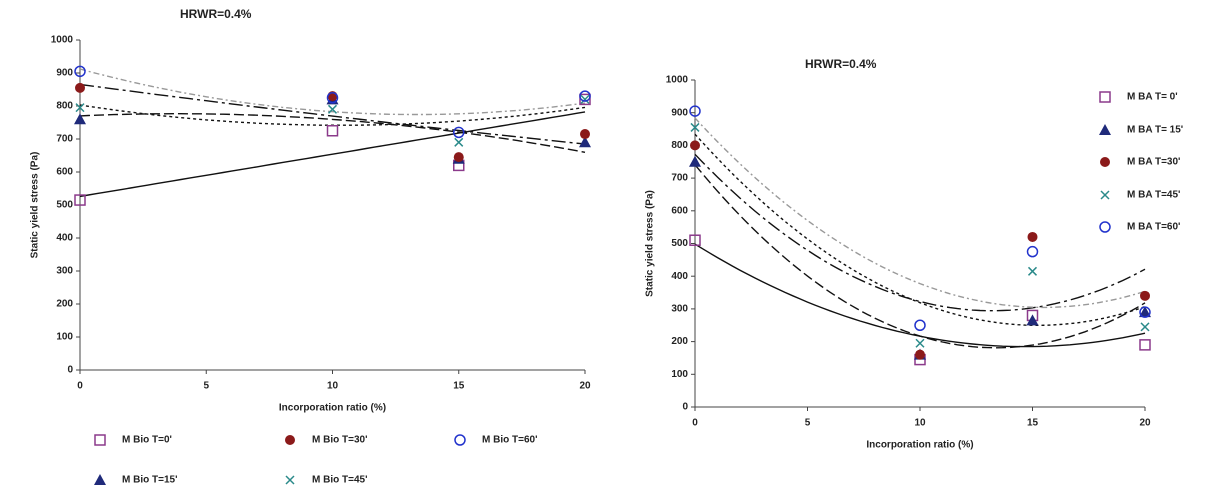  What do you see at coordinates (1152, 97) in the screenshot?
I see `legend-label: M BA T= 0'` at bounding box center [1152, 97].